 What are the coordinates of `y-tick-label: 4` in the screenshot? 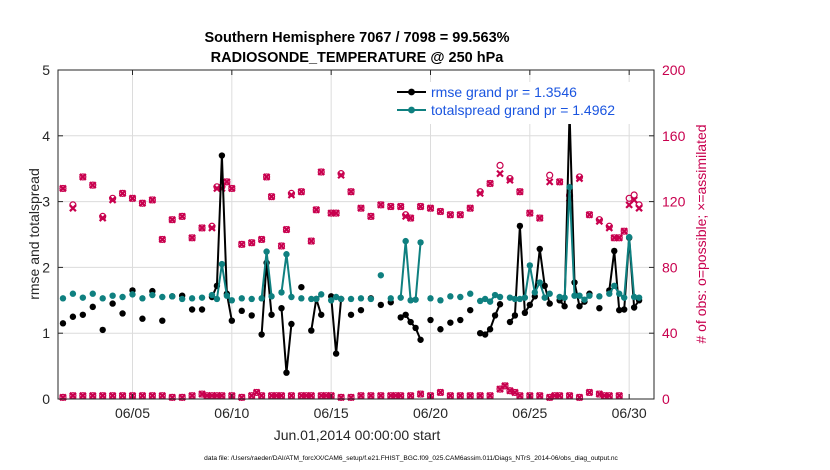 It's located at (46, 136).